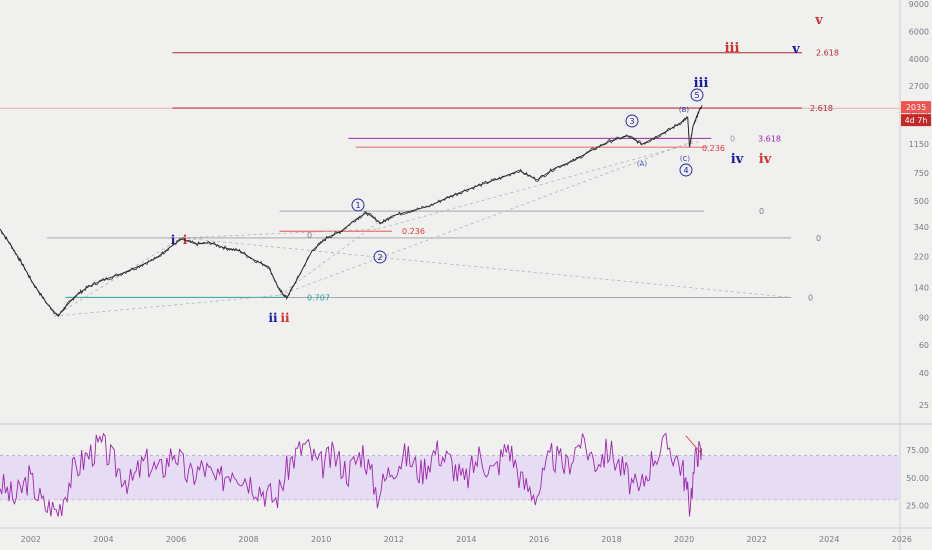 This screenshot has width=932, height=550. Describe the element at coordinates (829, 539) in the screenshot. I see `x-tick-label: 2024` at that location.